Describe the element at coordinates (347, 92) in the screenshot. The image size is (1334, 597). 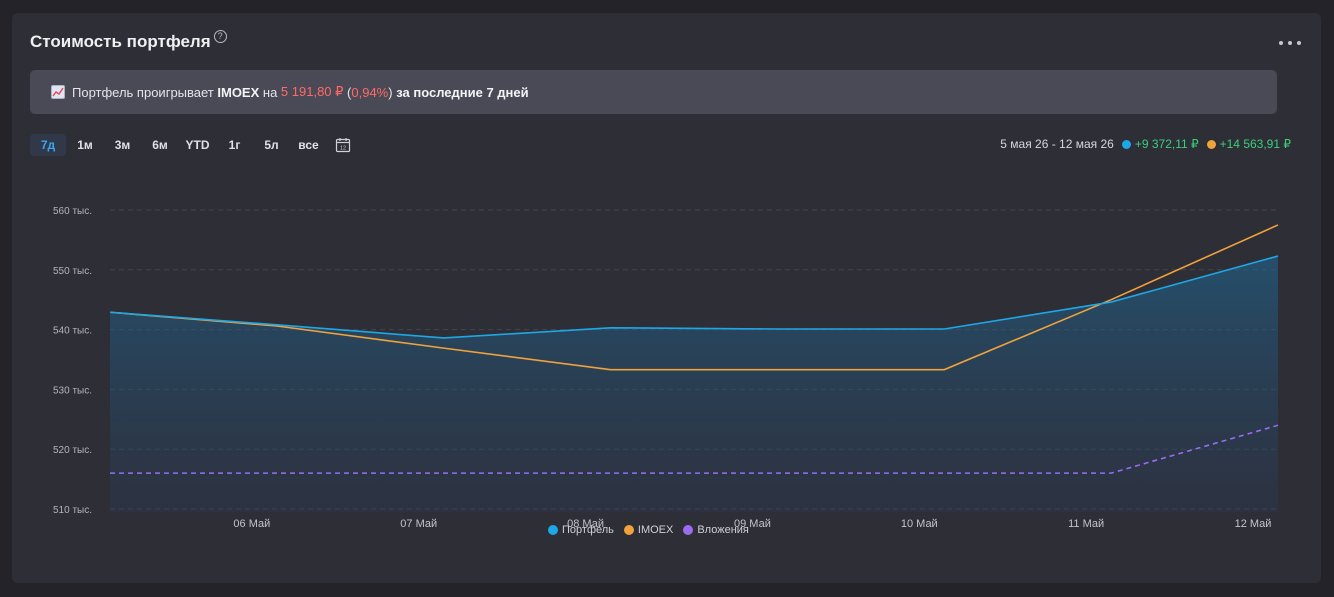
I see `banner-paren-open: (` at that location.